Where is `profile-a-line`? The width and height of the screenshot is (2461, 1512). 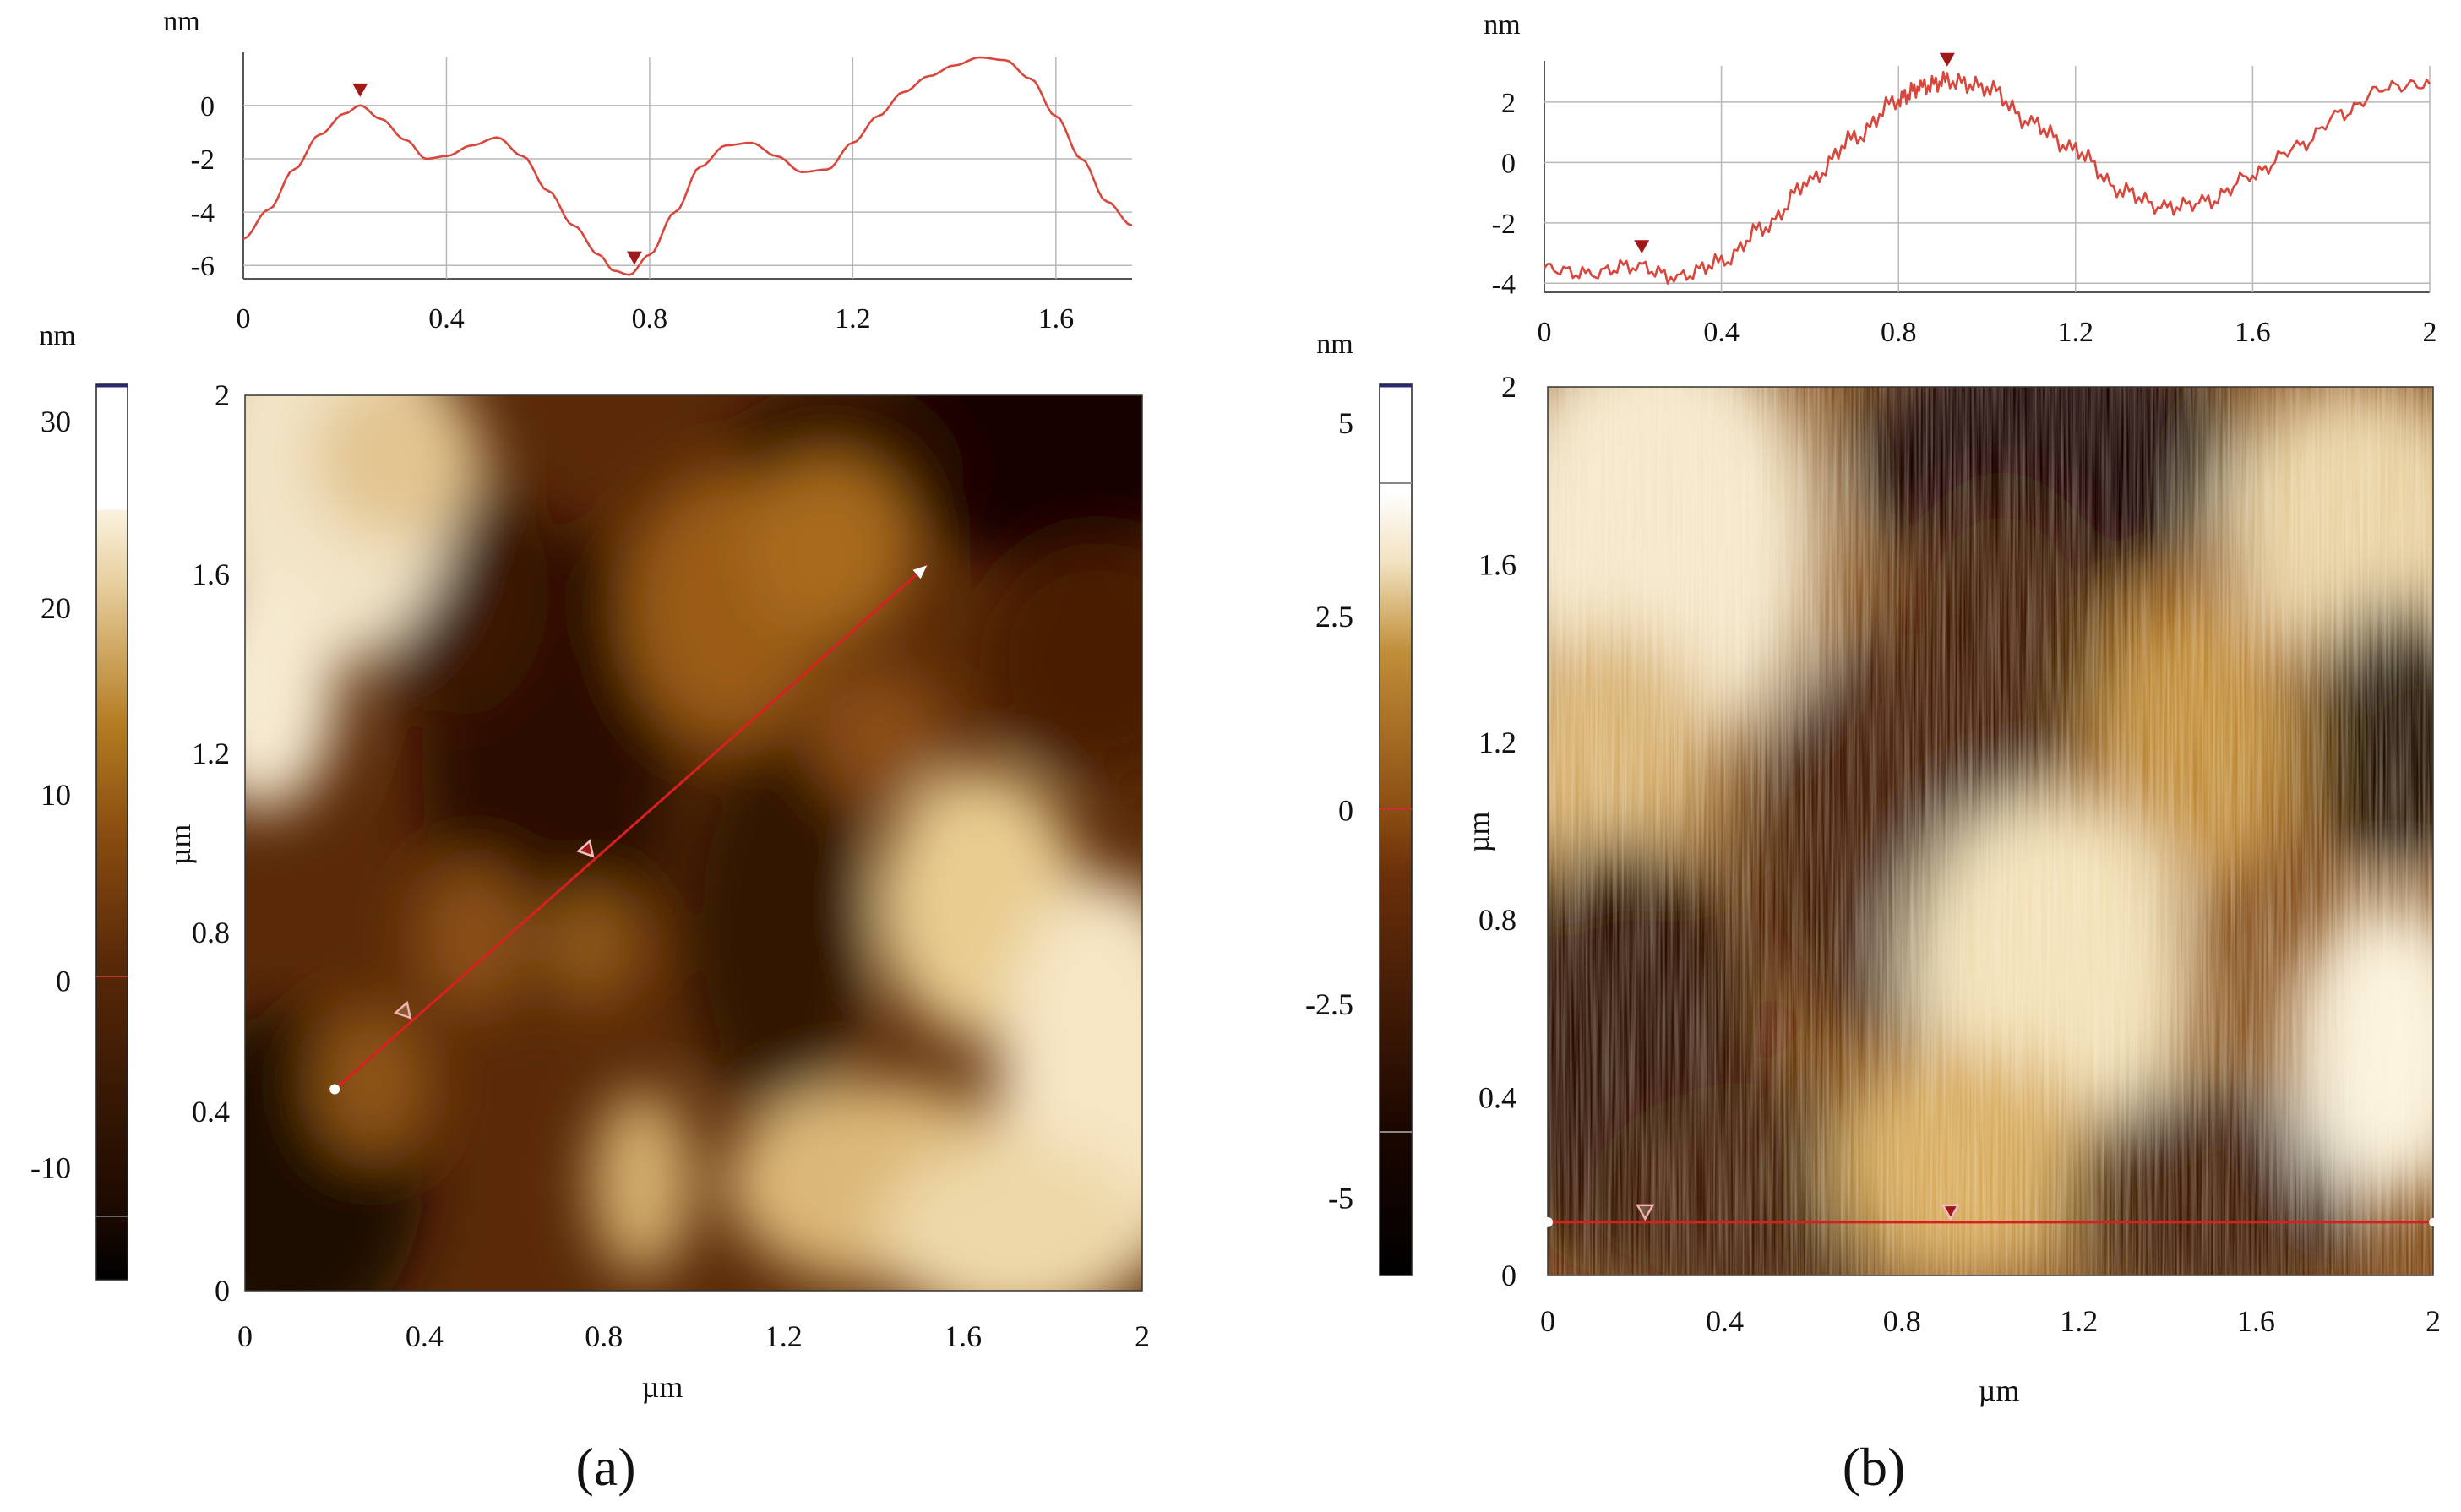
profile-a-line is located at coordinates (687, 166).